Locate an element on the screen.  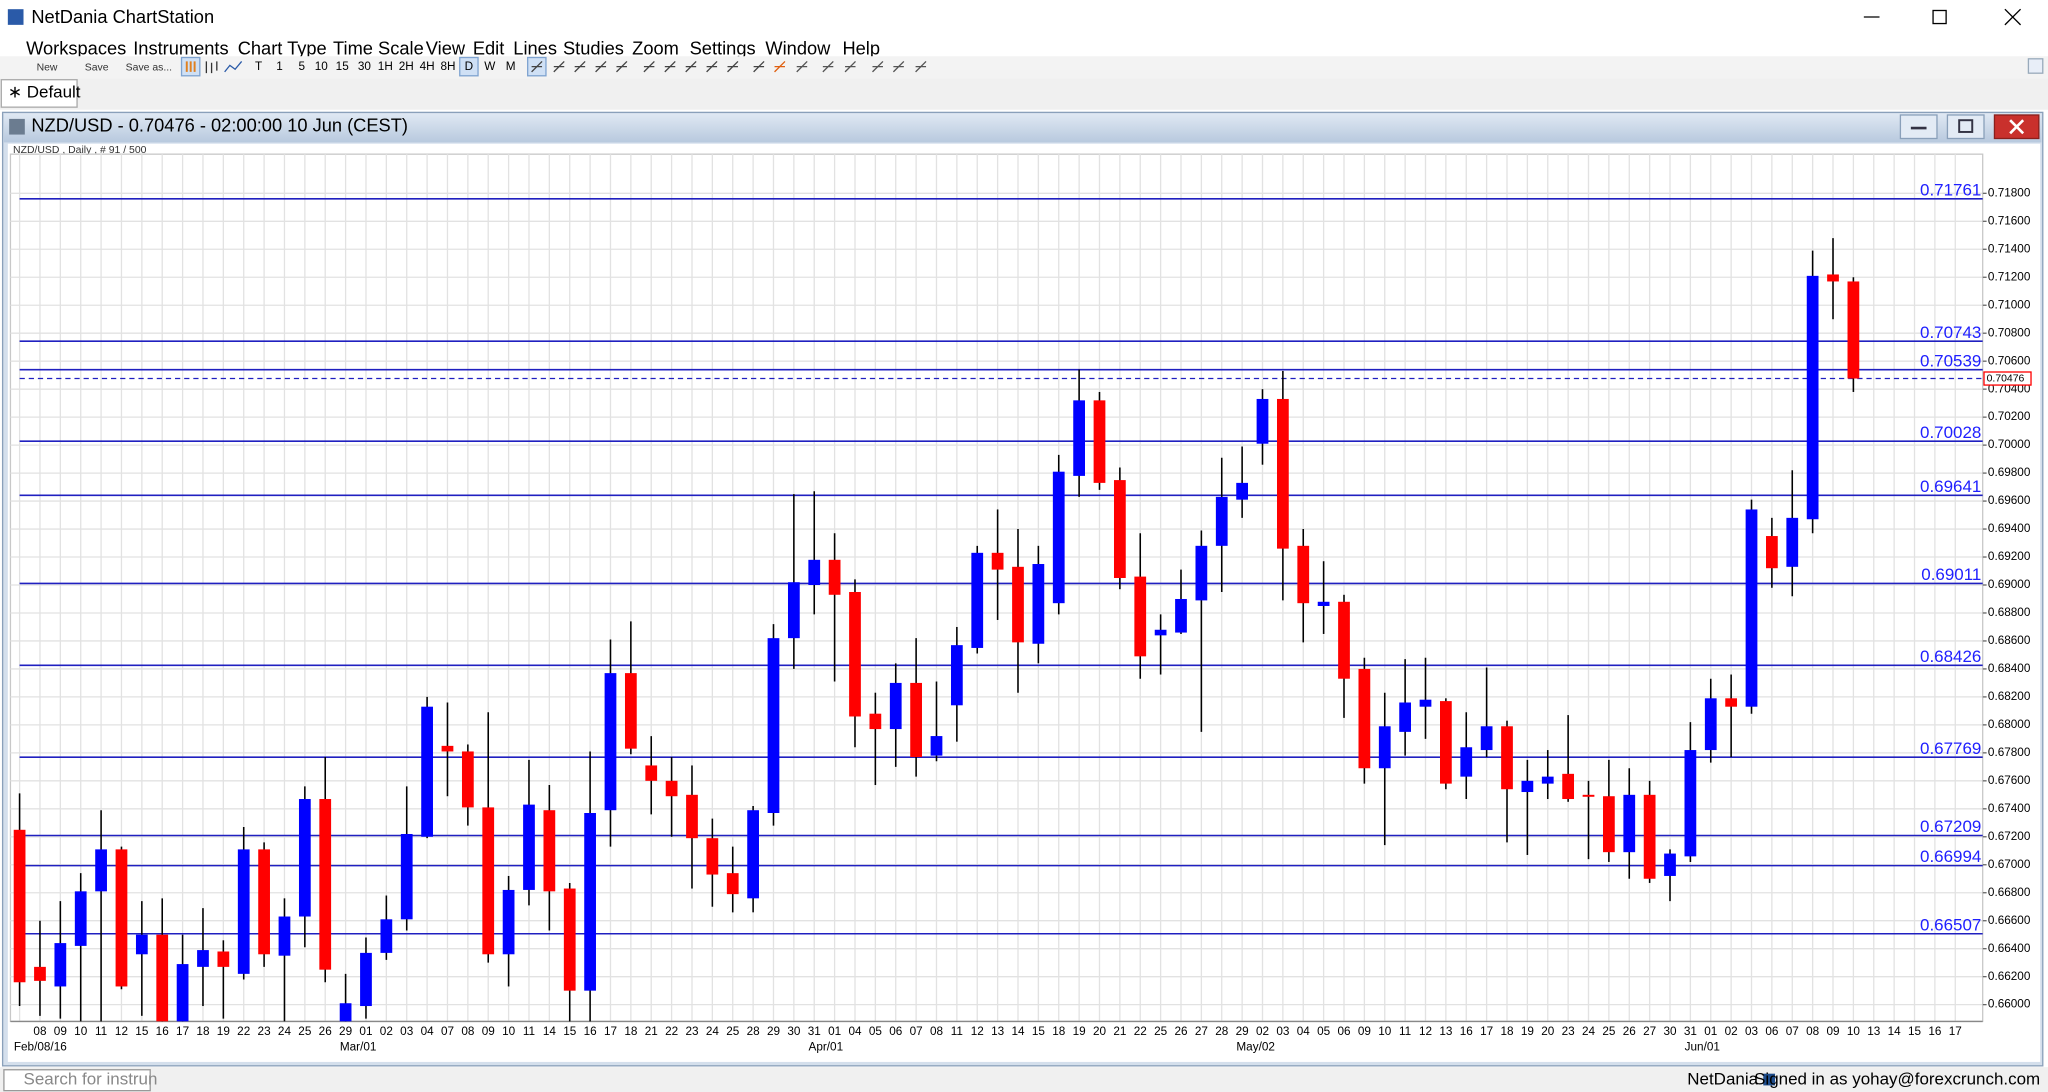
menu-item: Lines is located at coordinates (535, 48).